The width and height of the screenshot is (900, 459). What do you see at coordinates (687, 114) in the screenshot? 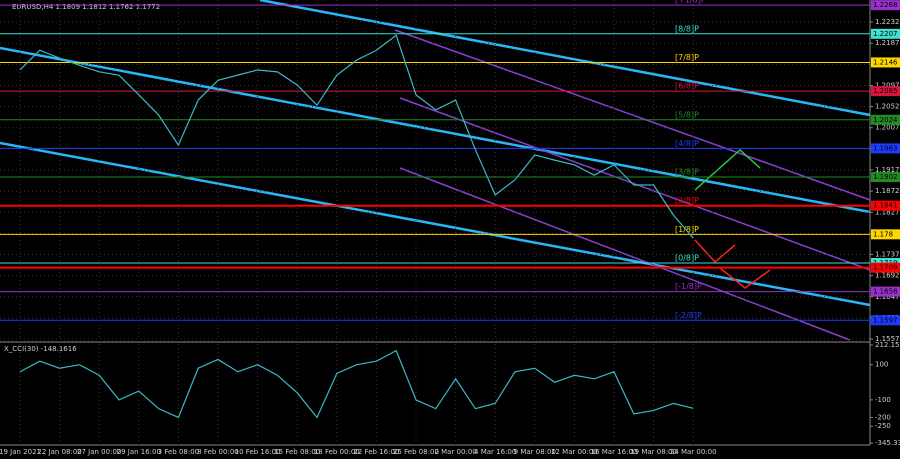
I see `level-name: [5/8]P` at bounding box center [687, 114].